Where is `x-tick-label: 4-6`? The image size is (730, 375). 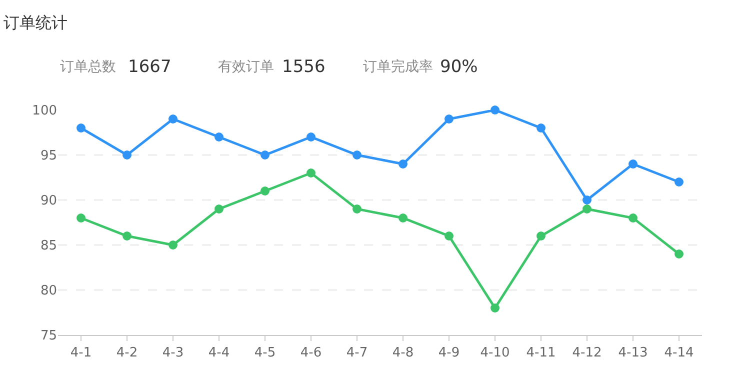 x-tick-label: 4-6 is located at coordinates (311, 353).